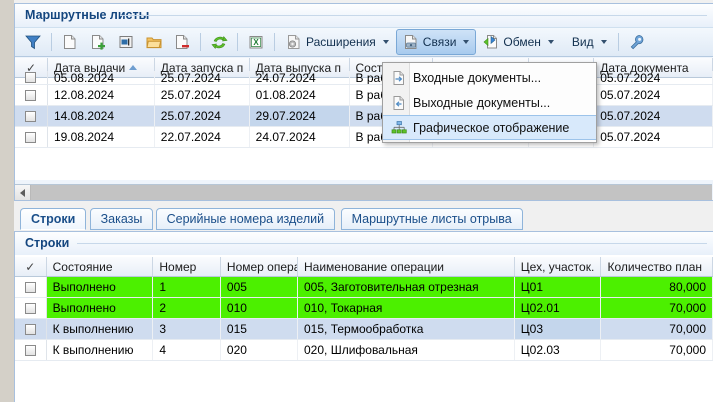 Image resolution: width=713 pixels, height=402 pixels. What do you see at coordinates (431, 219) in the screenshot?
I see `tab-3: Маршрутные листы отрыва` at bounding box center [431, 219].